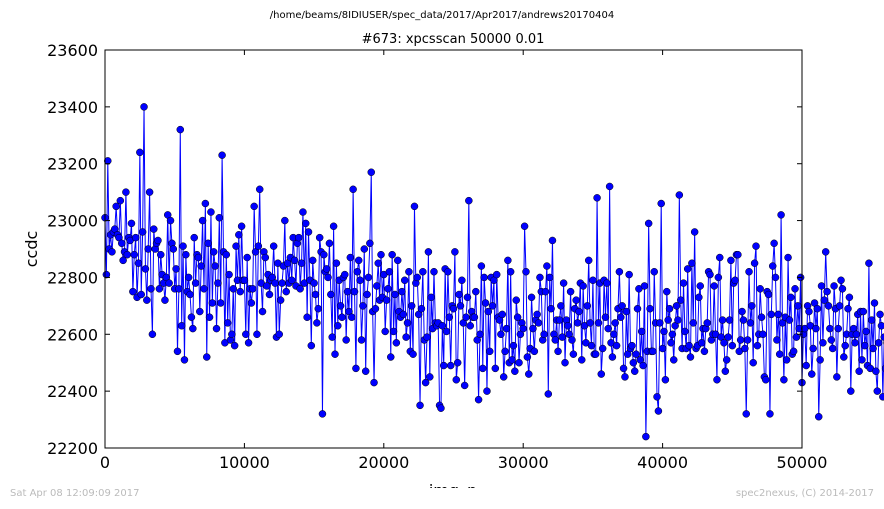 Image resolution: width=884 pixels, height=509 pixels. I want to click on x-tick-label: 10000, so click(244, 462).